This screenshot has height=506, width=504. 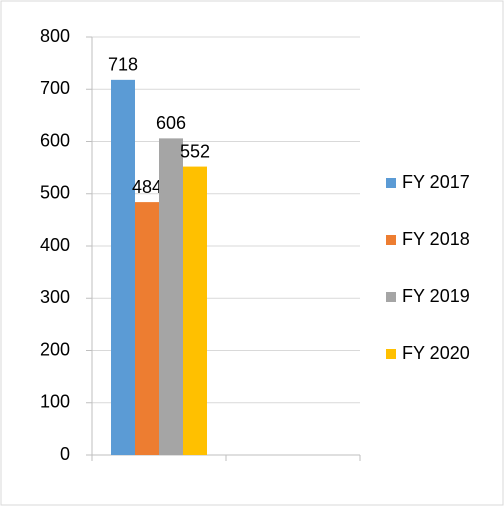 What do you see at coordinates (55, 88) in the screenshot?
I see `y-tick-label: 700` at bounding box center [55, 88].